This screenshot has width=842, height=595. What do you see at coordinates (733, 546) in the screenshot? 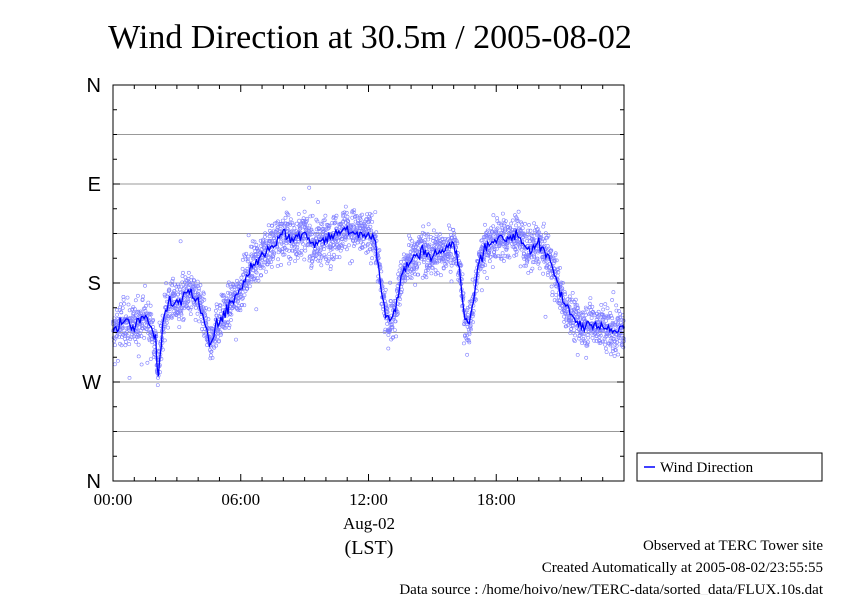
I see `footer-observed: Observed at TERC Tower site` at bounding box center [733, 546].